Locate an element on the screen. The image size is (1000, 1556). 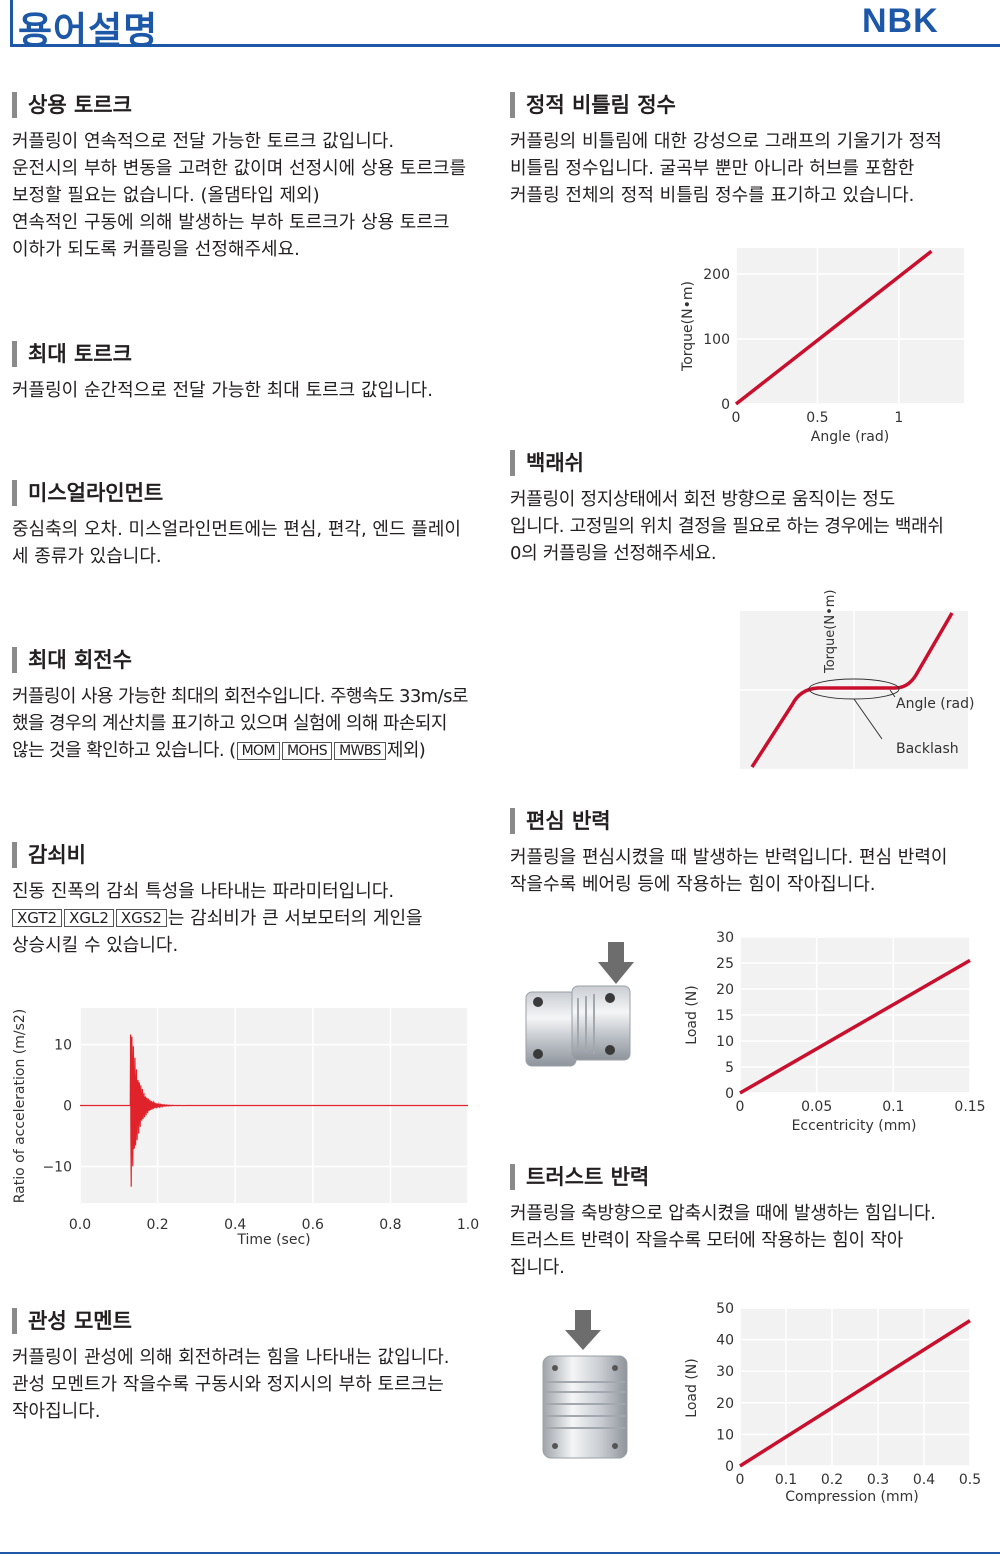
section-title: 상용 토르크 is located at coordinates (239, 105).